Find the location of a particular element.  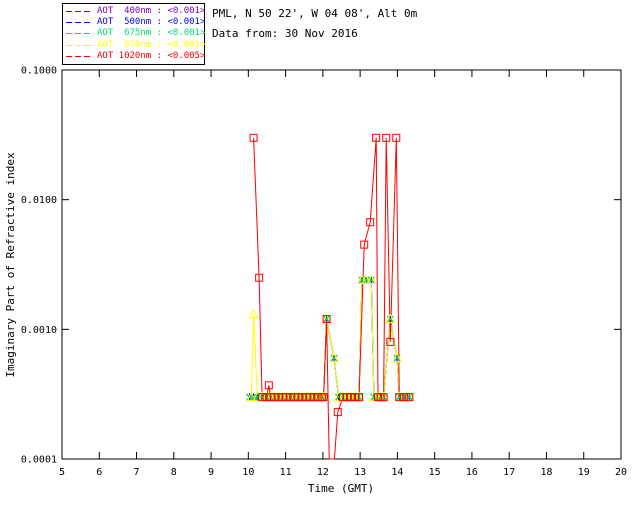

legend-item-label: AOT 500nm : <0.001> is located at coordinates (151, 22).